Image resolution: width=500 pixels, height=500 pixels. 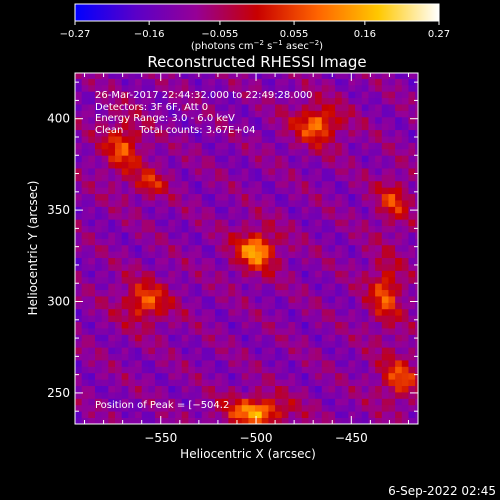 I want to click on info-detectors: Detectors: 3F 6F, Att 0, so click(x=151, y=107).